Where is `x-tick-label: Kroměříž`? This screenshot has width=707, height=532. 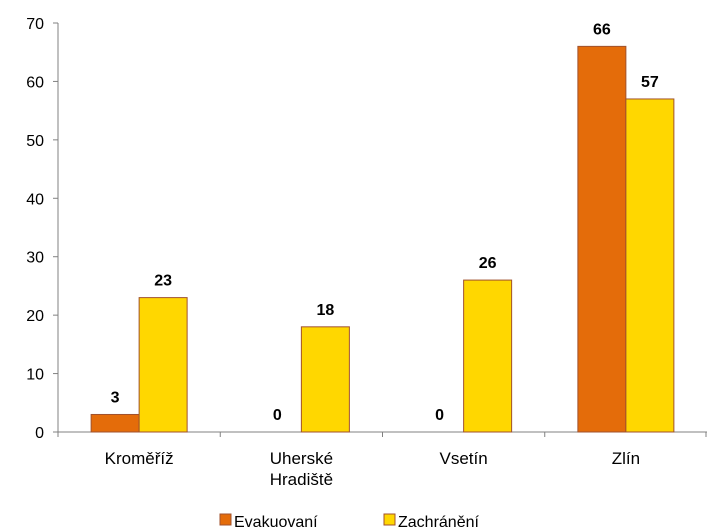 x-tick-label: Kroměříž is located at coordinates (139, 458).